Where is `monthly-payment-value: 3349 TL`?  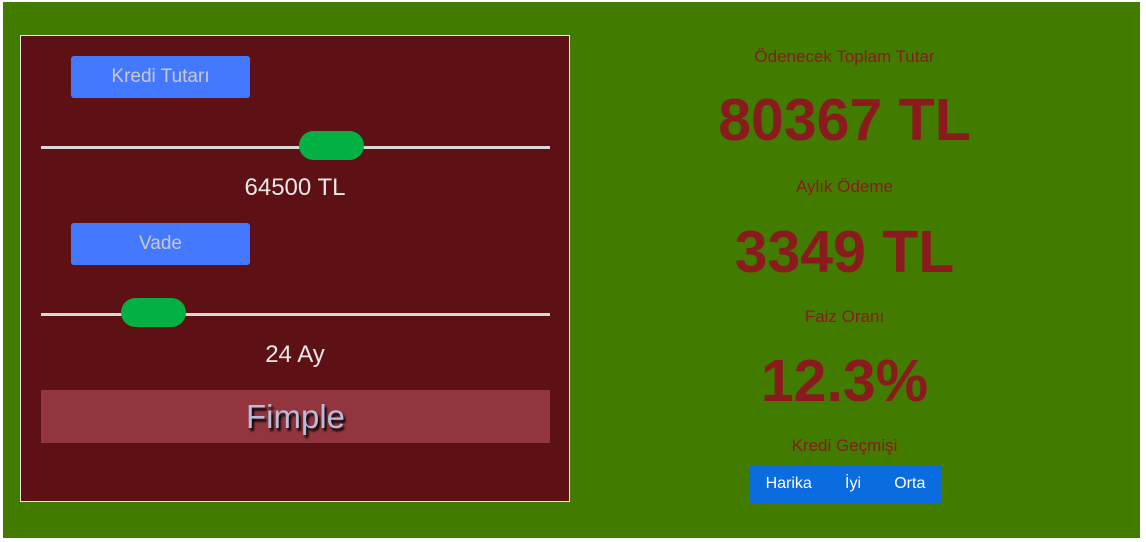
monthly-payment-value: 3349 TL is located at coordinates (844, 252).